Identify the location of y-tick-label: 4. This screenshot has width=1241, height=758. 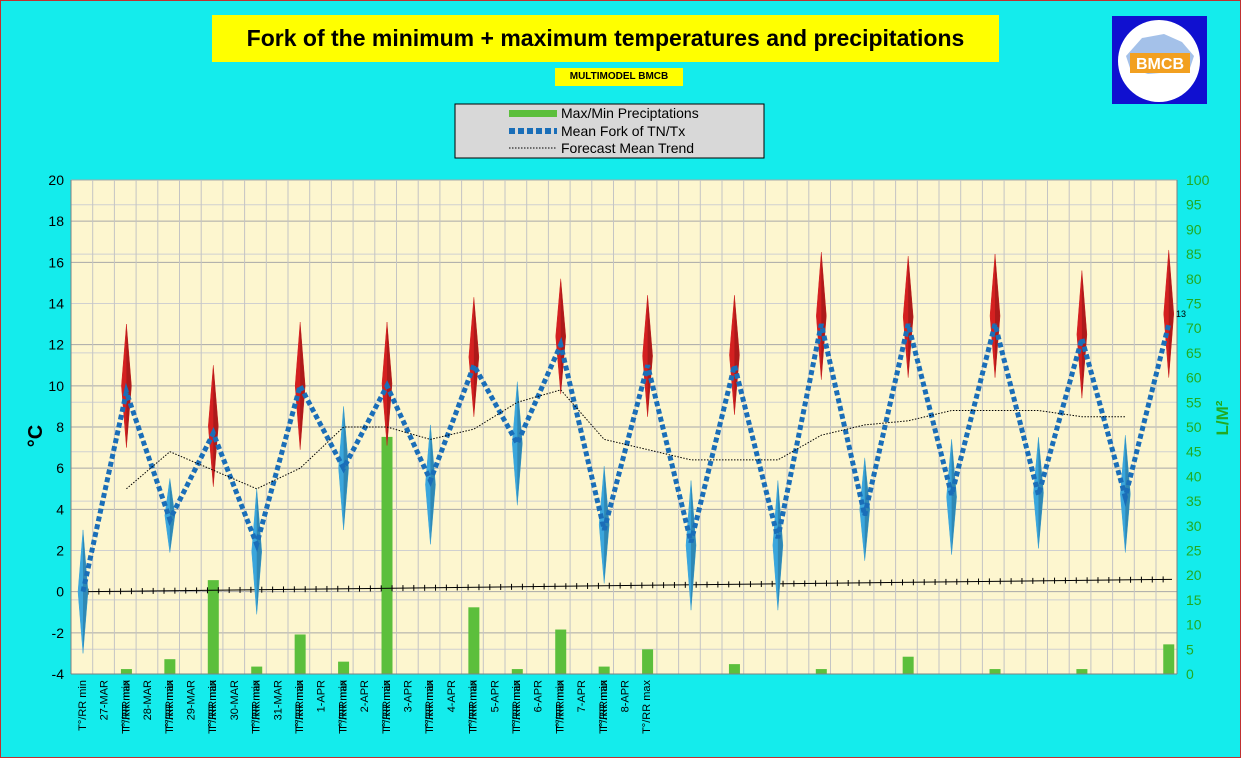
(60, 509).